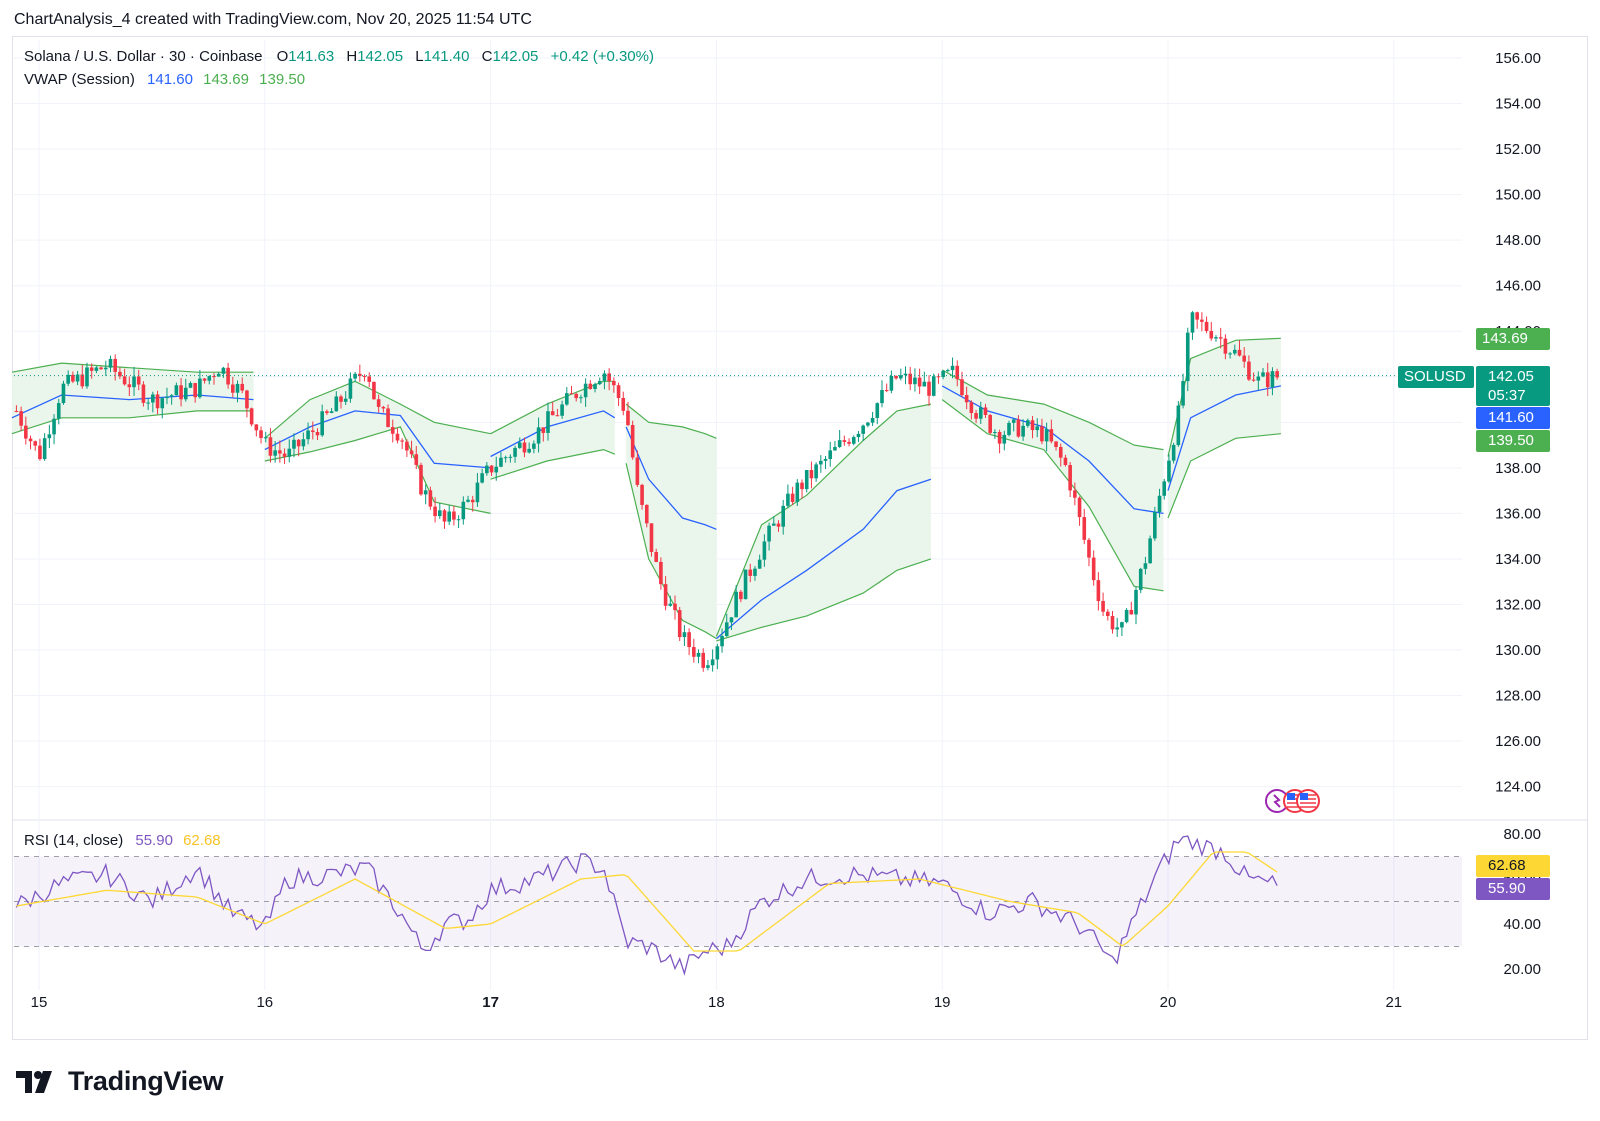  What do you see at coordinates (74, 840) in the screenshot?
I see `rsi-indicator-name: RSI (14, close)` at bounding box center [74, 840].